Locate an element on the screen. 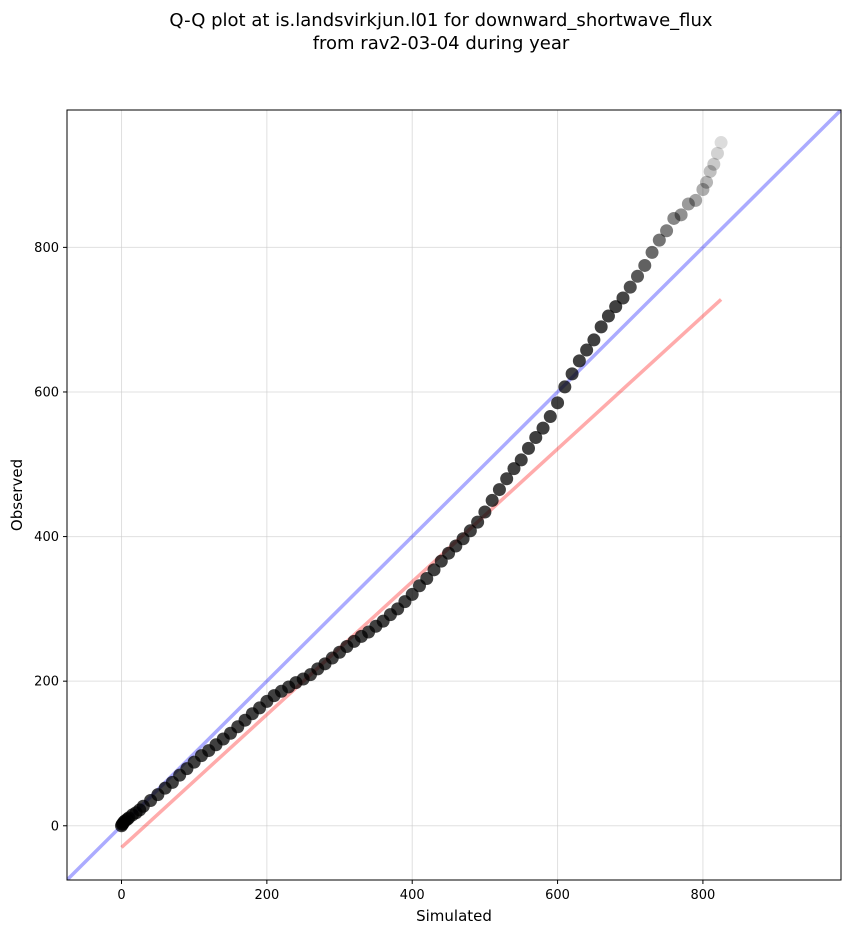 Image resolution: width=851 pixels, height=934 pixels. y-tick-label: 800 is located at coordinates (46, 248).